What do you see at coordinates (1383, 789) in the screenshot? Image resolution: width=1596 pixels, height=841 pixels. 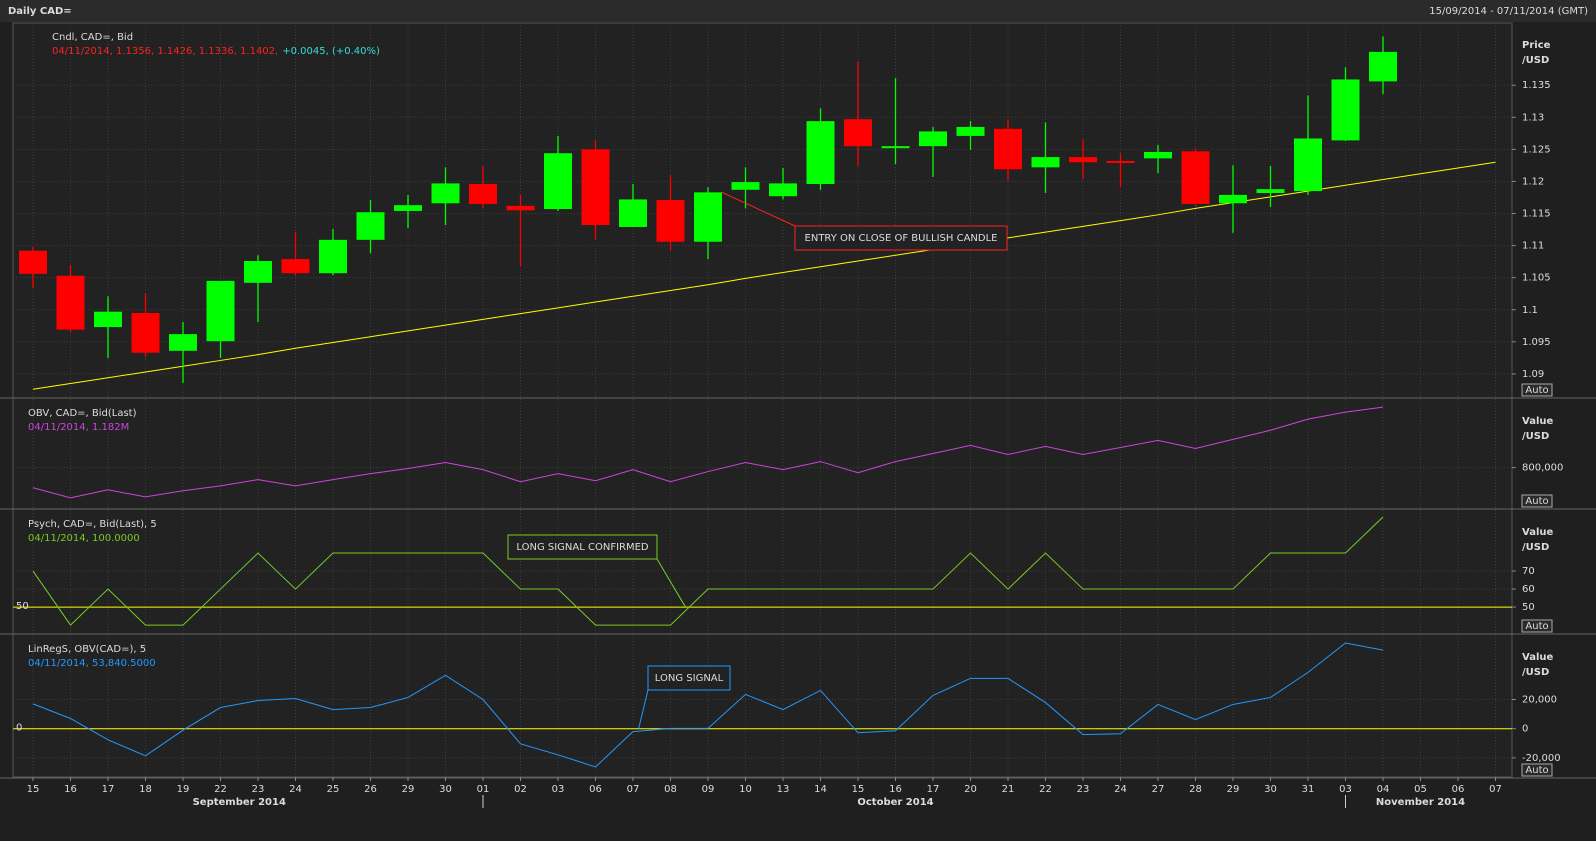 I see `x-tick-label: 04` at bounding box center [1383, 789].